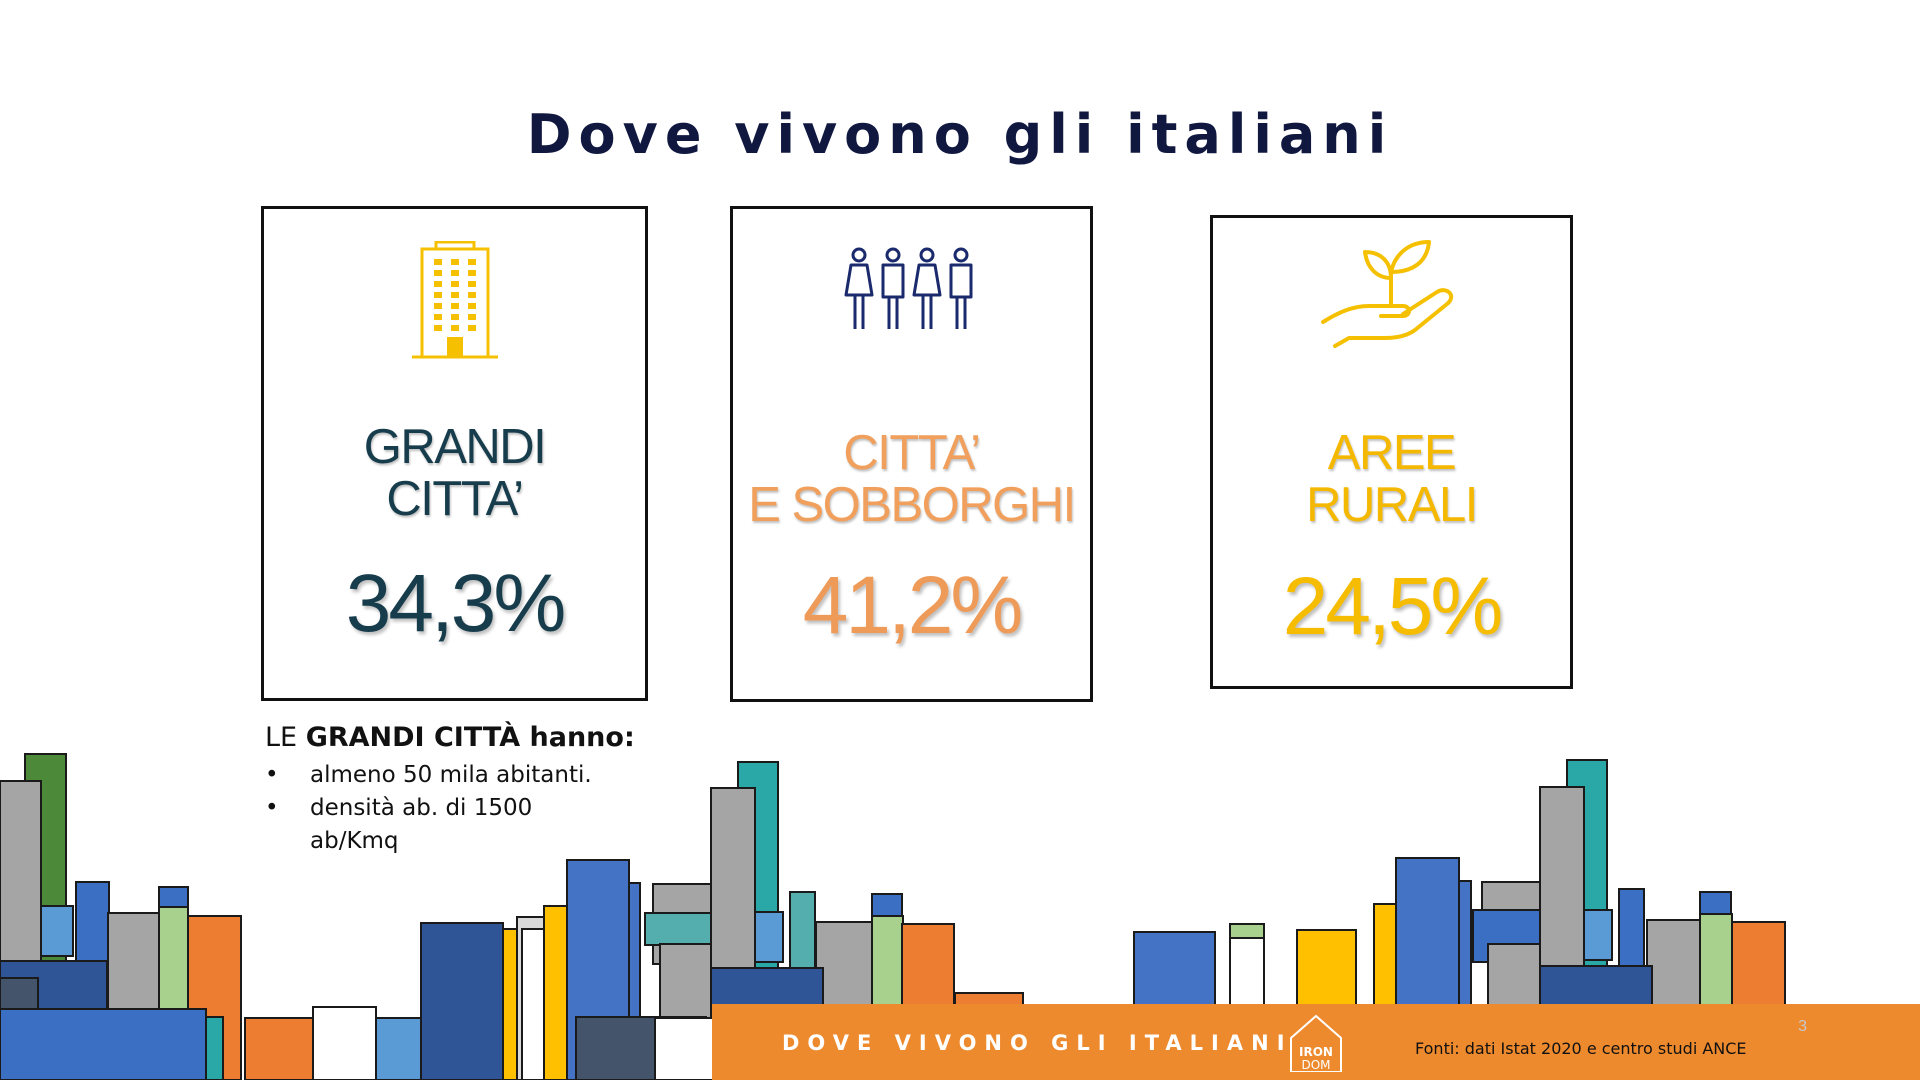 The height and width of the screenshot is (1080, 1920). I want to click on card-label-line1: CITTA’, so click(912, 453).